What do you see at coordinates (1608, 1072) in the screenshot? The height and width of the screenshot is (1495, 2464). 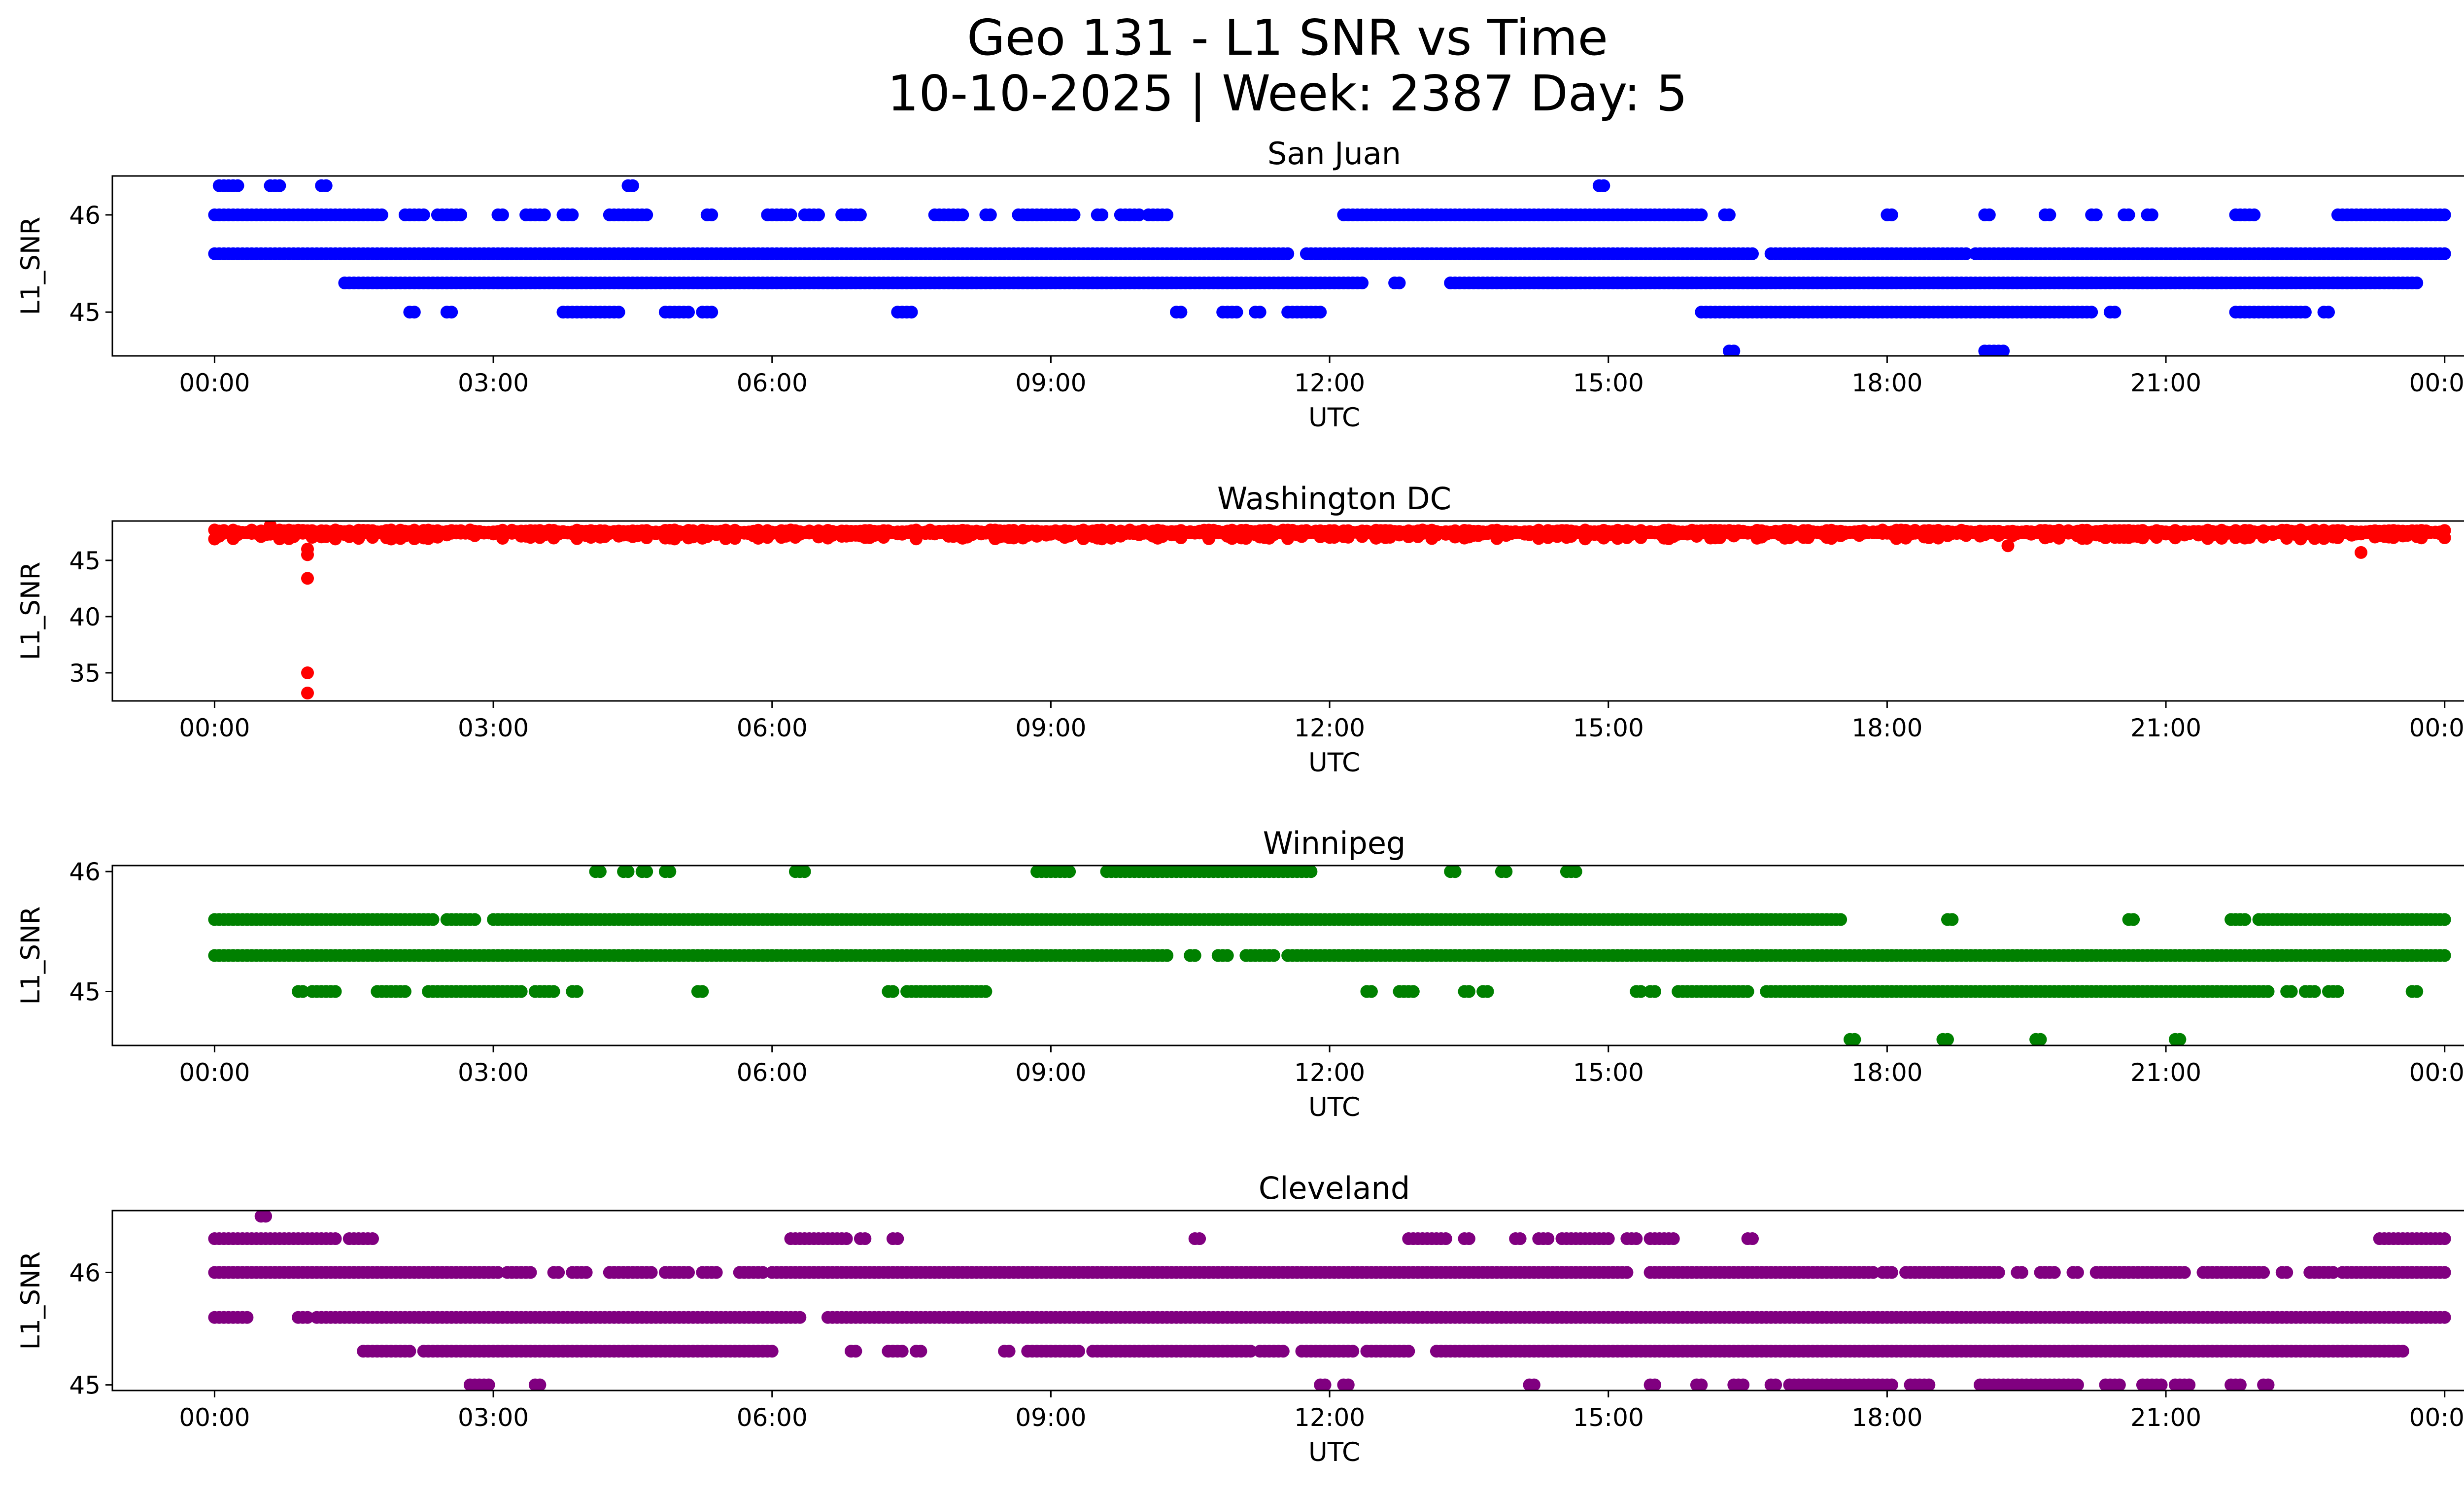 I see `x-tick-label: 15:00` at bounding box center [1608, 1072].